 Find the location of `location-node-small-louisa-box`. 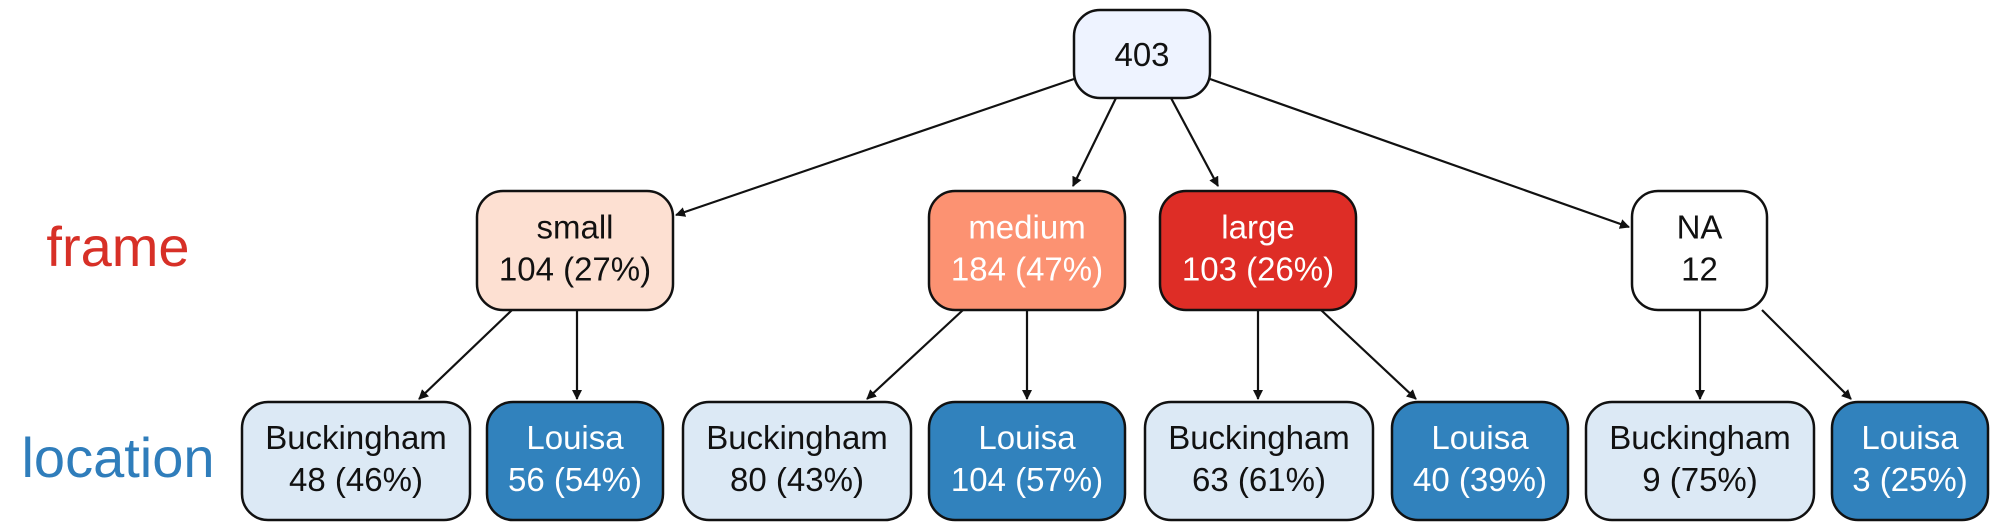

location-node-small-louisa-box is located at coordinates (575, 461).